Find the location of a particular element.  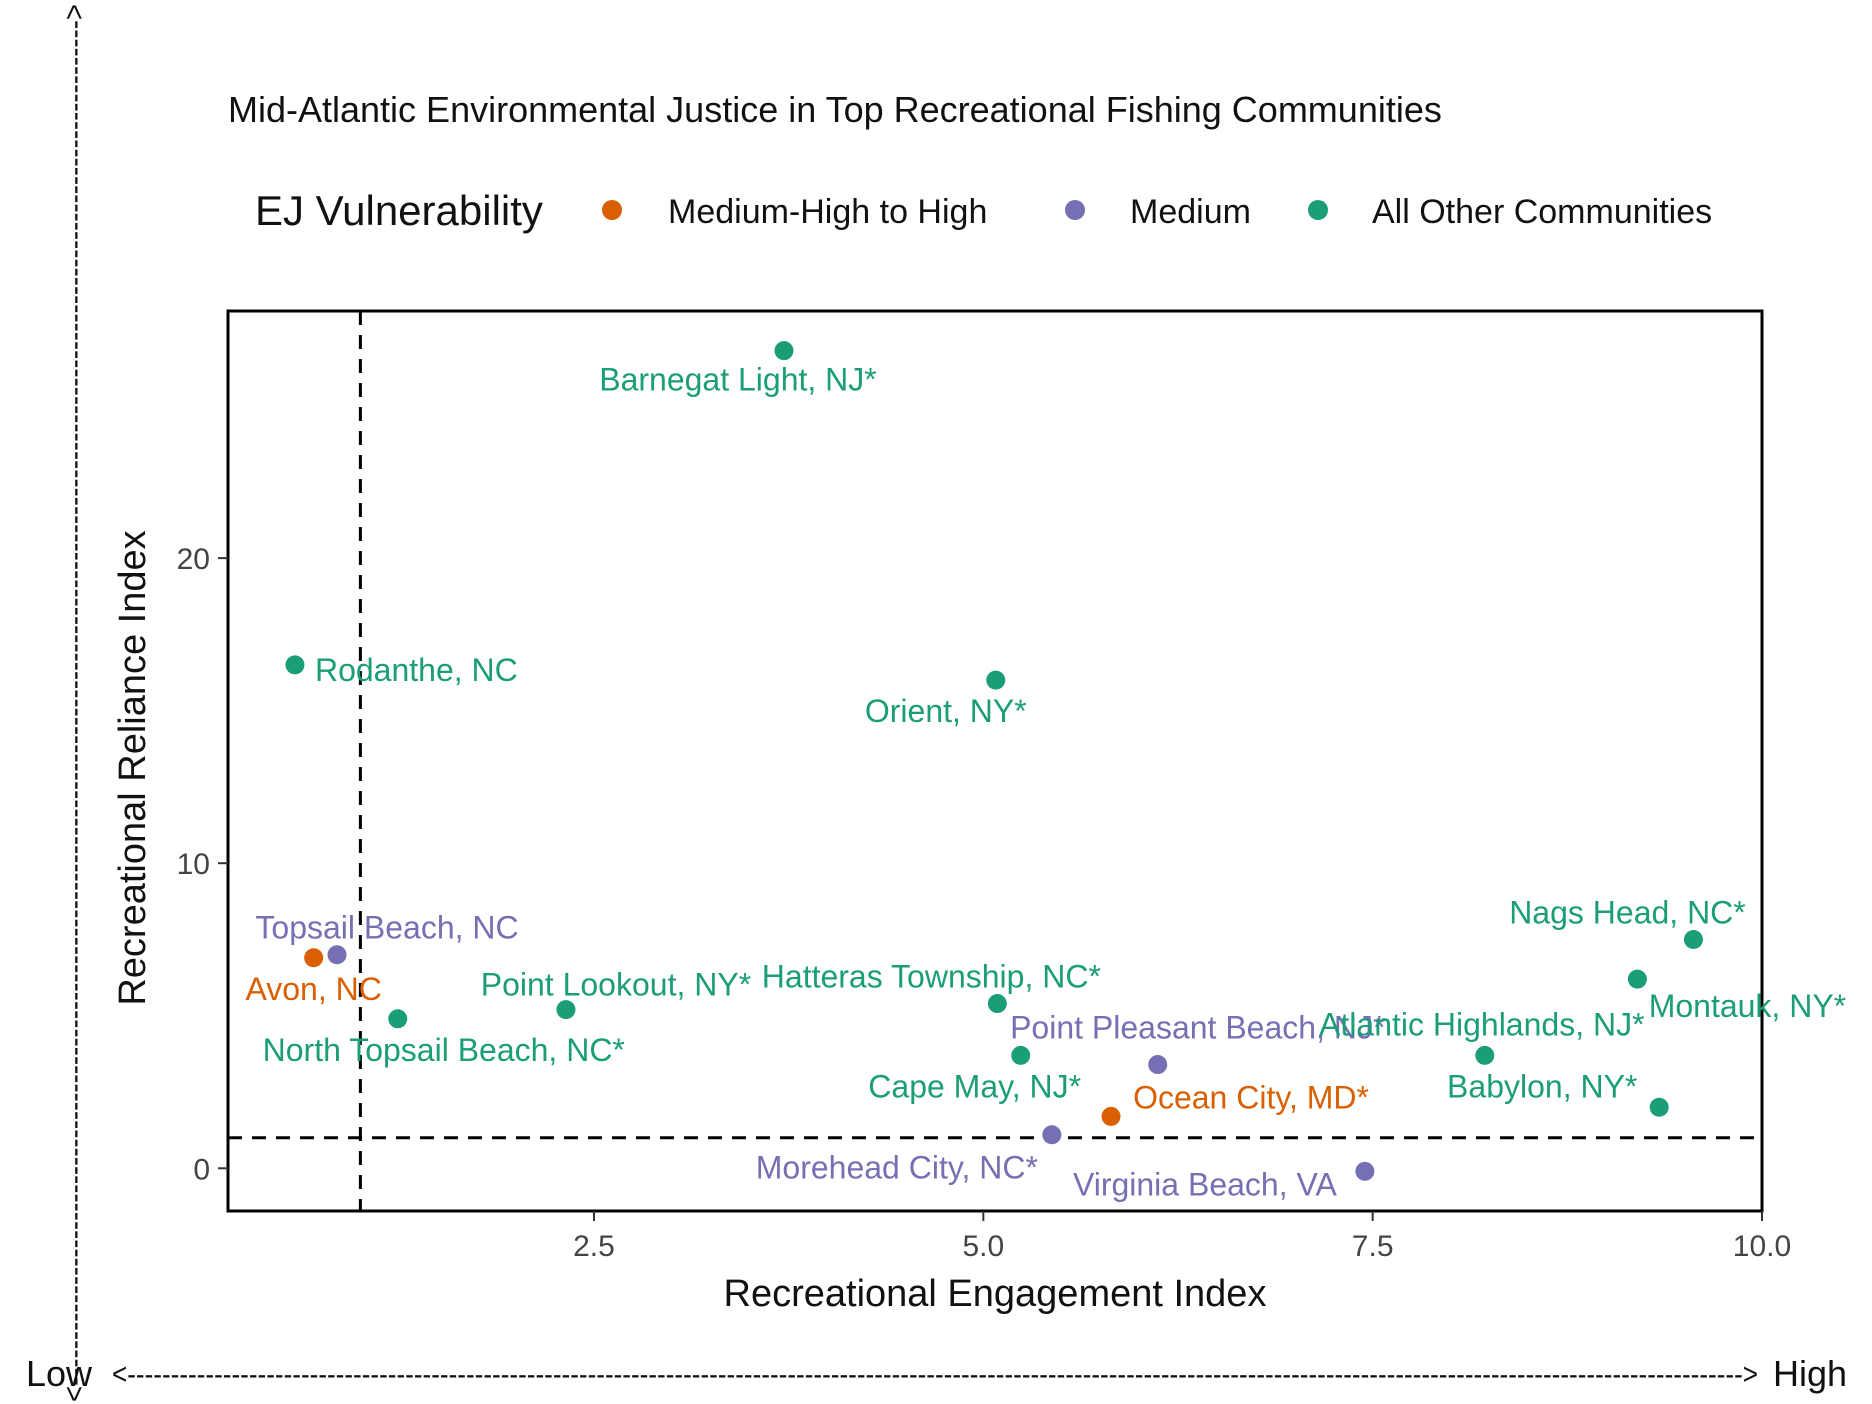

outer-x-low-label: Low is located at coordinates (59, 1373).